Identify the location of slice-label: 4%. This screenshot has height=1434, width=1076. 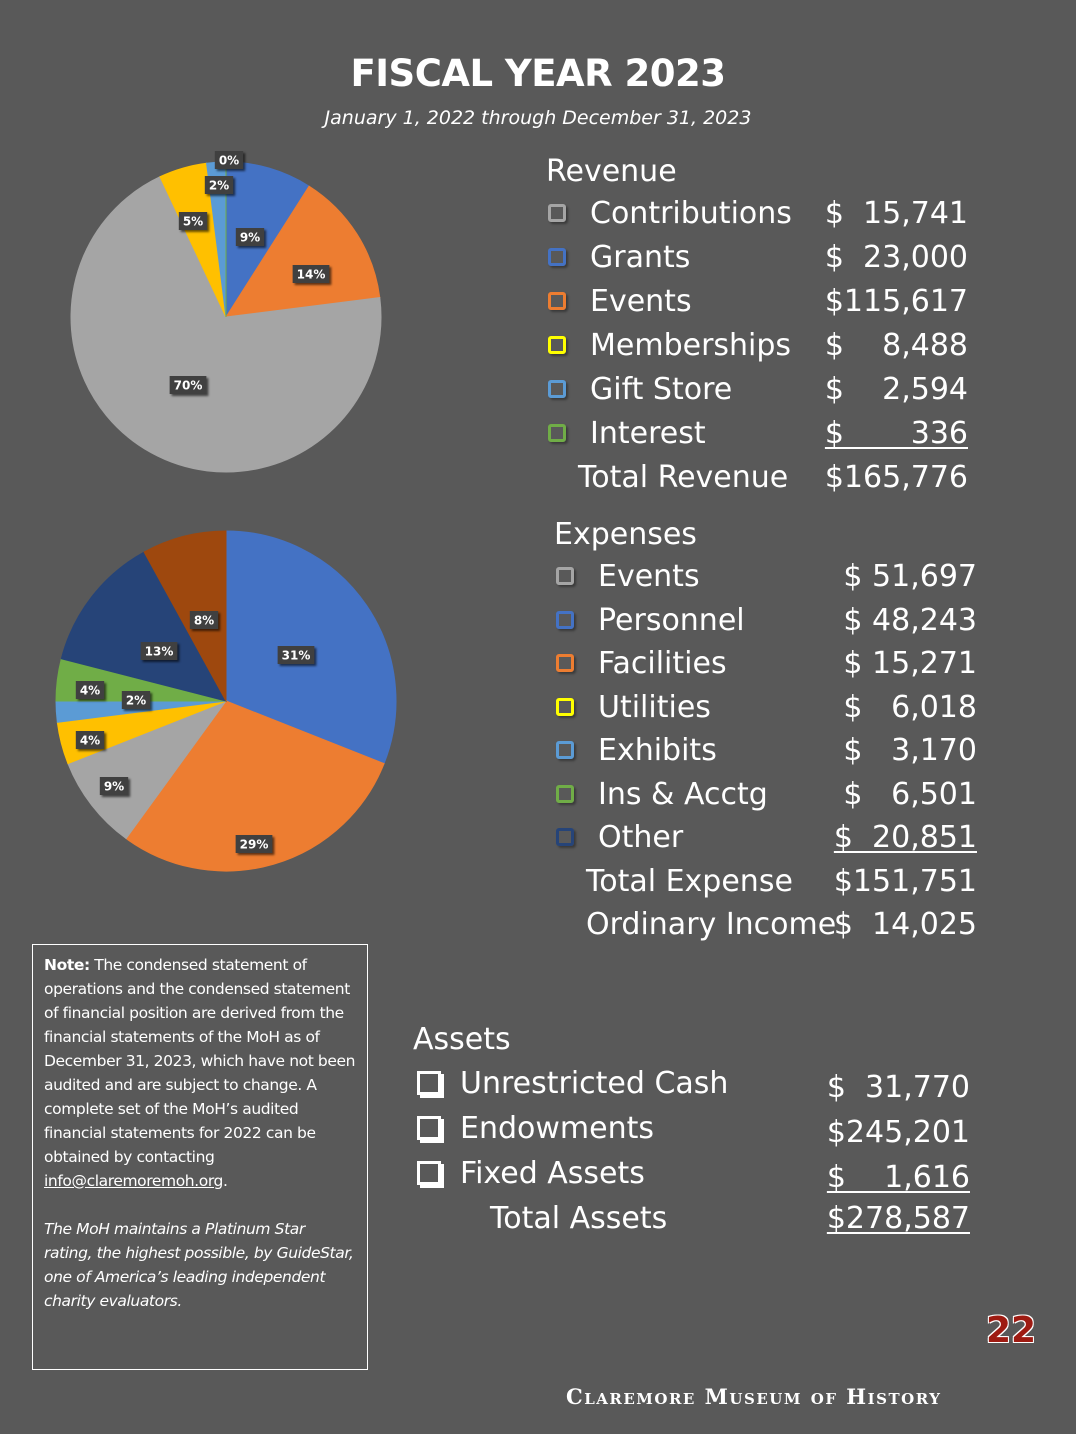
(90, 690).